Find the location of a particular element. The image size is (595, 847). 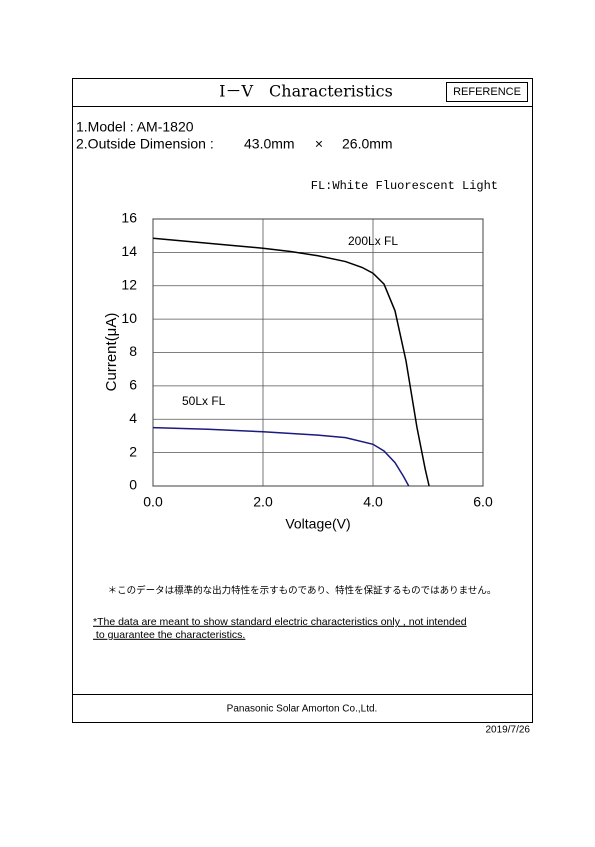

title: I－V Characteristics is located at coordinates (306, 91).